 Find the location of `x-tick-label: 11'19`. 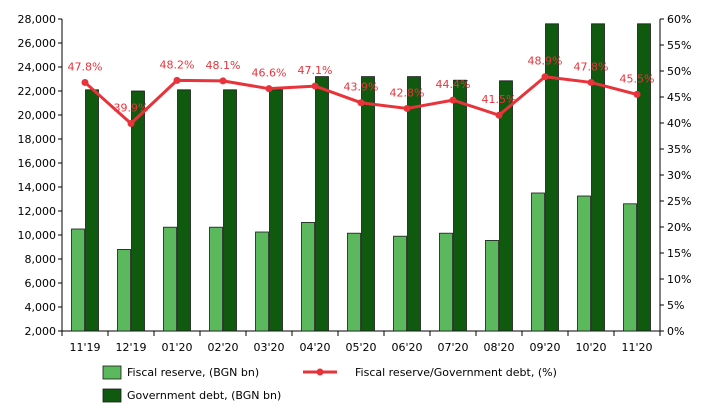

x-tick-label: 11'19 is located at coordinates (84, 347).